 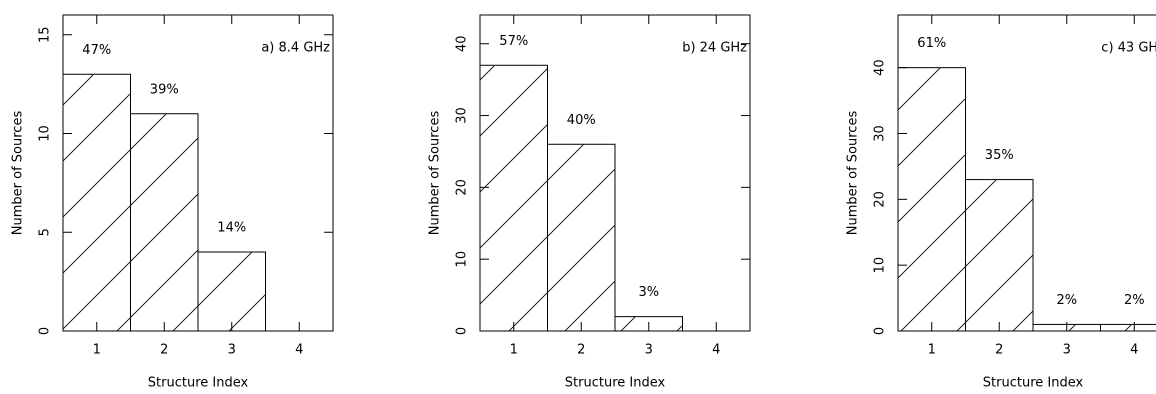 What do you see at coordinates (45, 232) in the screenshot?
I see `y-tick-label: 5` at bounding box center [45, 232].